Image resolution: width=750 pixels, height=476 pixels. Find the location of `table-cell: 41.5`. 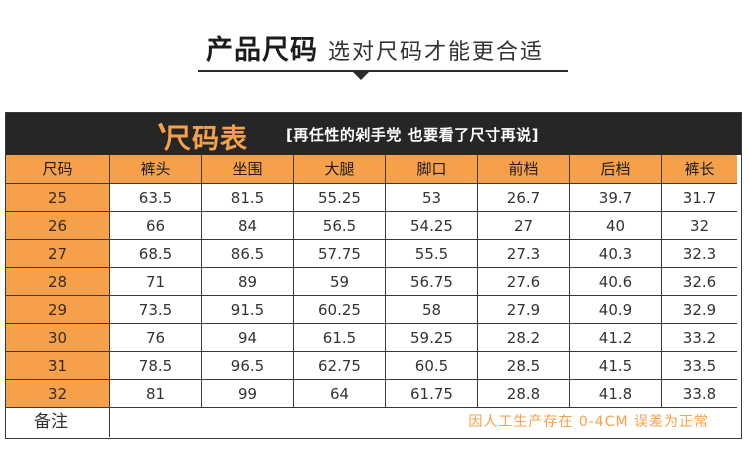

table-cell: 41.5 is located at coordinates (616, 366).